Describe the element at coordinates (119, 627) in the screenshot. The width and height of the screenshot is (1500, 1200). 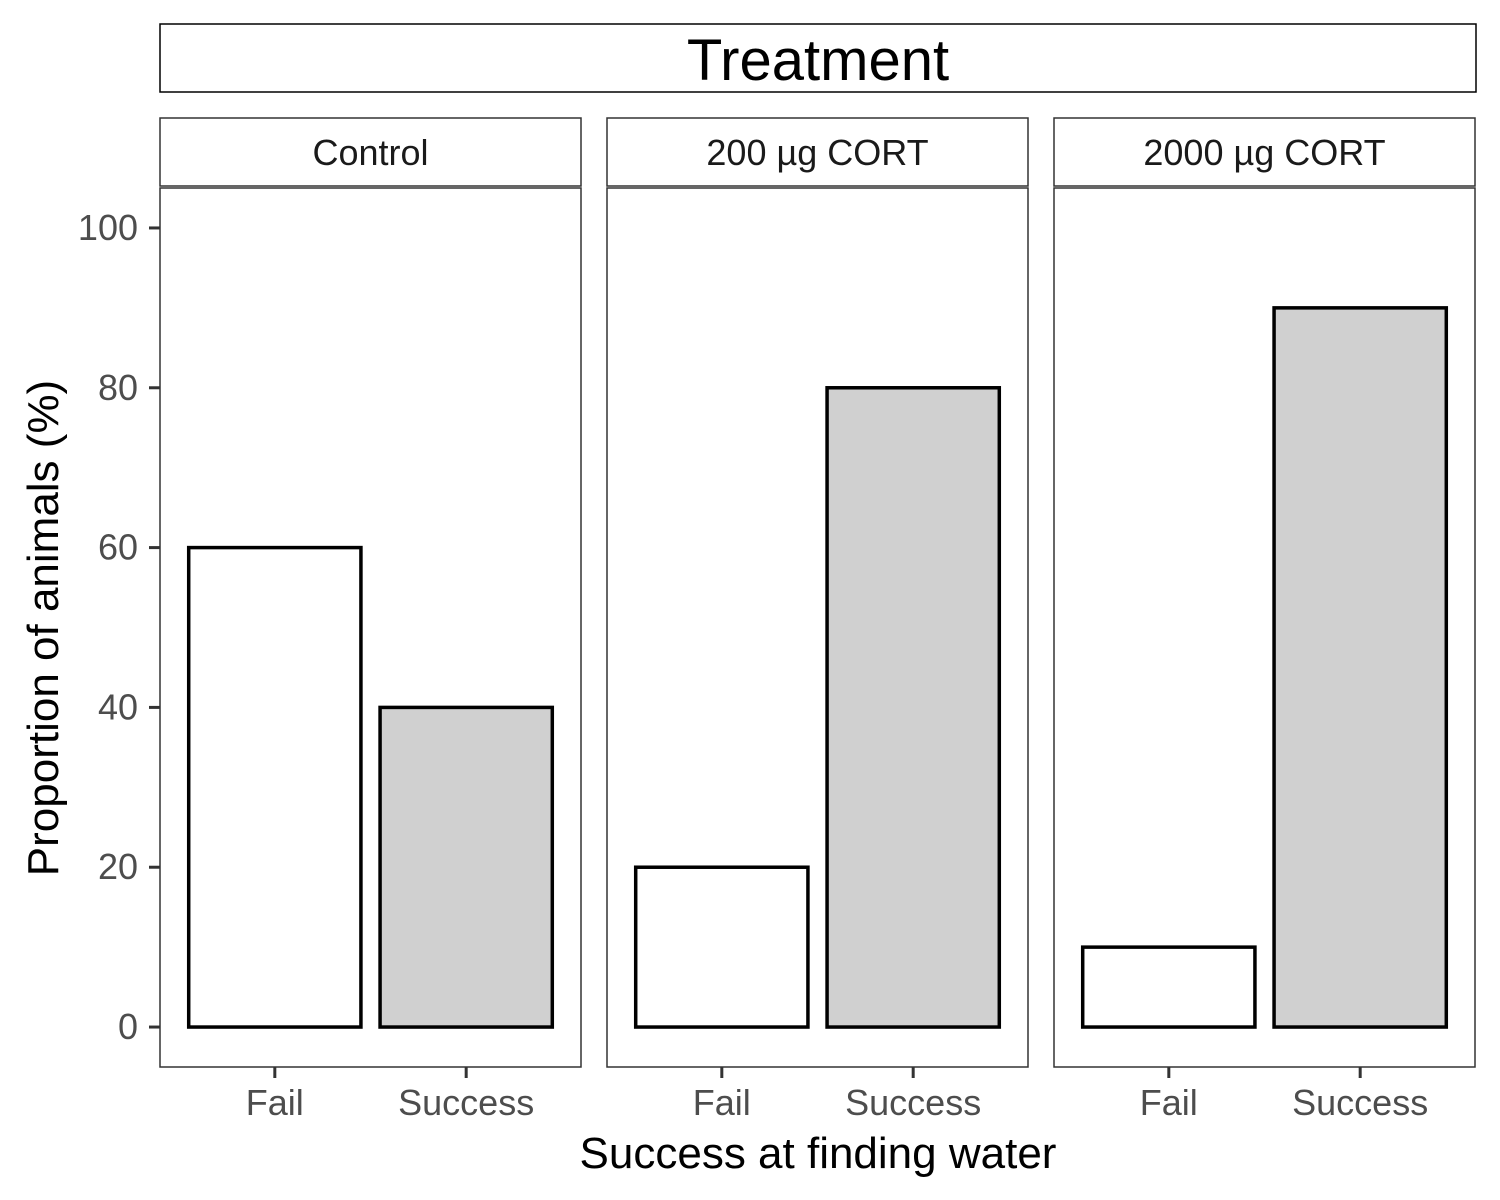
I see `y-axis: 0 20 40 60 80 100` at that location.